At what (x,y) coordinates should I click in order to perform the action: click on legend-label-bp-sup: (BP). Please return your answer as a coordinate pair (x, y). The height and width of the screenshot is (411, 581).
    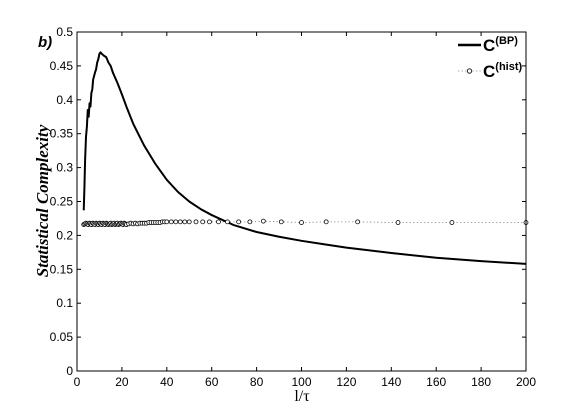
    Looking at the image, I should click on (506, 41).